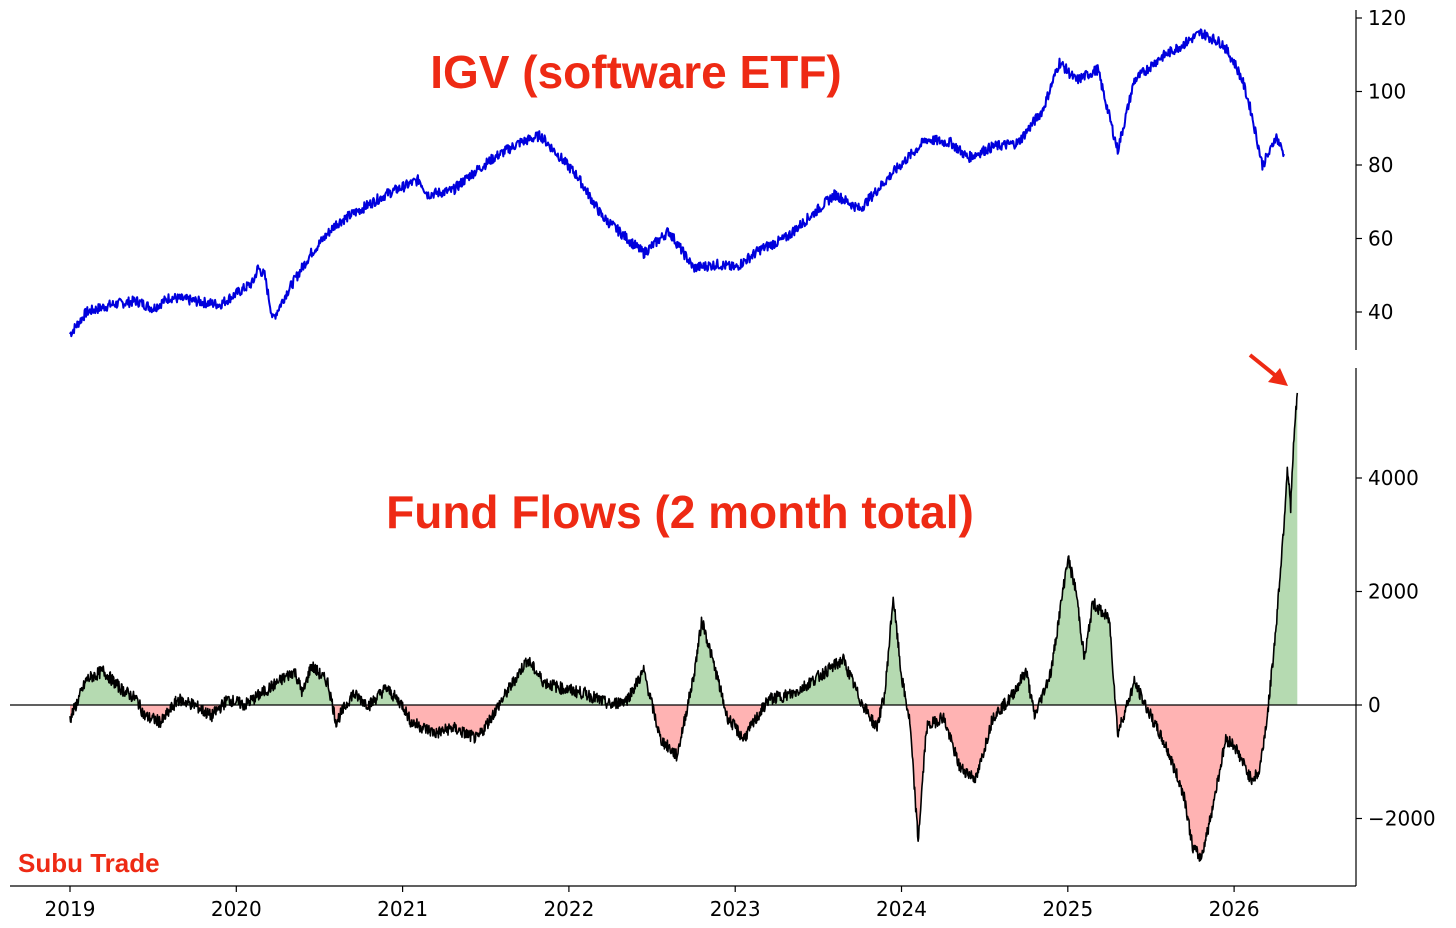 The image size is (1456, 928). What do you see at coordinates (1380, 312) in the screenshot?
I see `price-y-tick-label: 40` at bounding box center [1380, 312].